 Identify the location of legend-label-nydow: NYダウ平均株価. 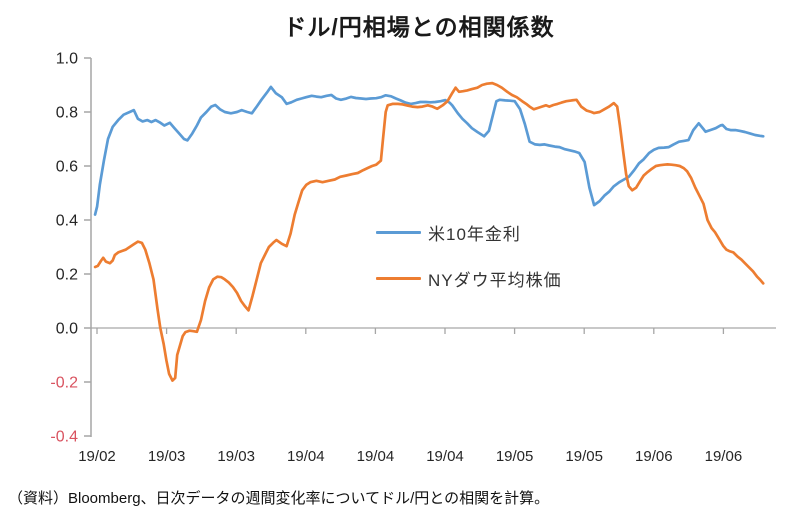
(495, 280).